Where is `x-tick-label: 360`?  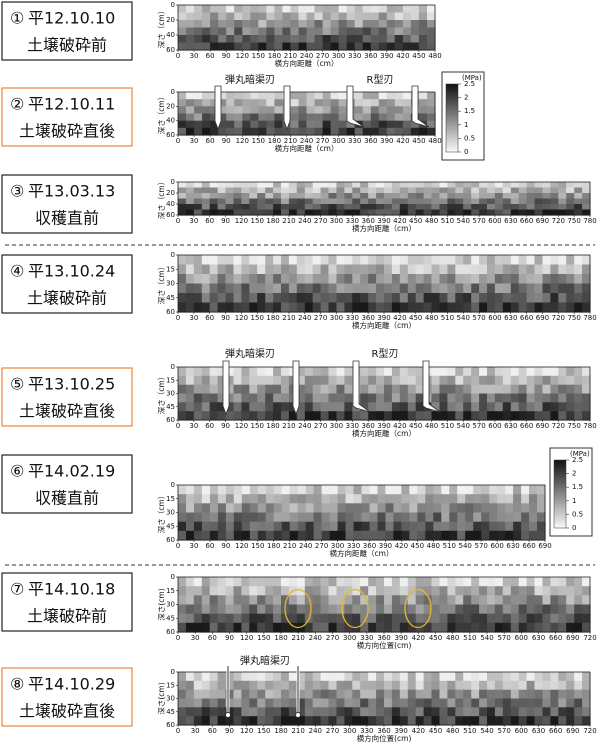
x-tick-label: 360 is located at coordinates (369, 546).